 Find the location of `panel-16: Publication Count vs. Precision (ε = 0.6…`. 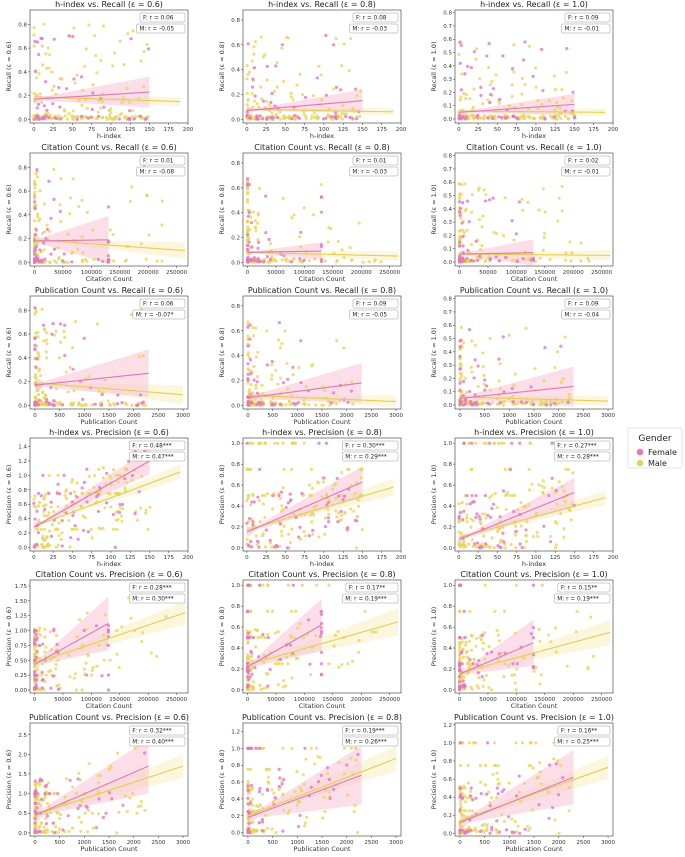

panel-16: Publication Count vs. Precision (ε = 0.6… is located at coordinates (98, 783).